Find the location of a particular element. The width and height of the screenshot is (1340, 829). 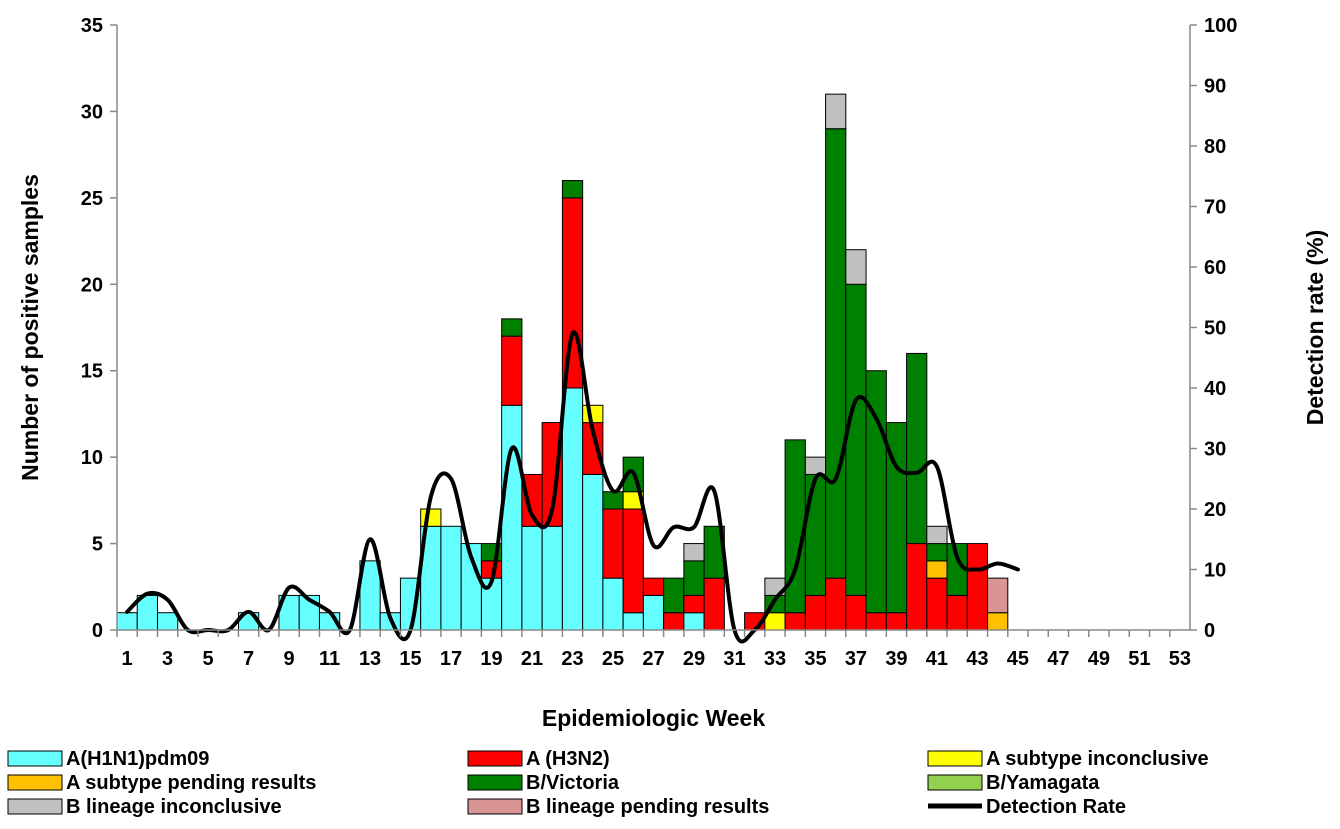

x-tick-label-53: 53 is located at coordinates (1180, 659).